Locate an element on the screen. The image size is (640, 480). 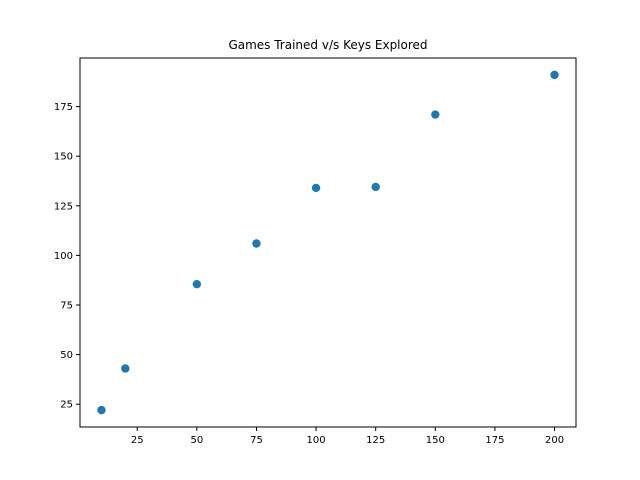
x-tick-label: 75 is located at coordinates (256, 440).